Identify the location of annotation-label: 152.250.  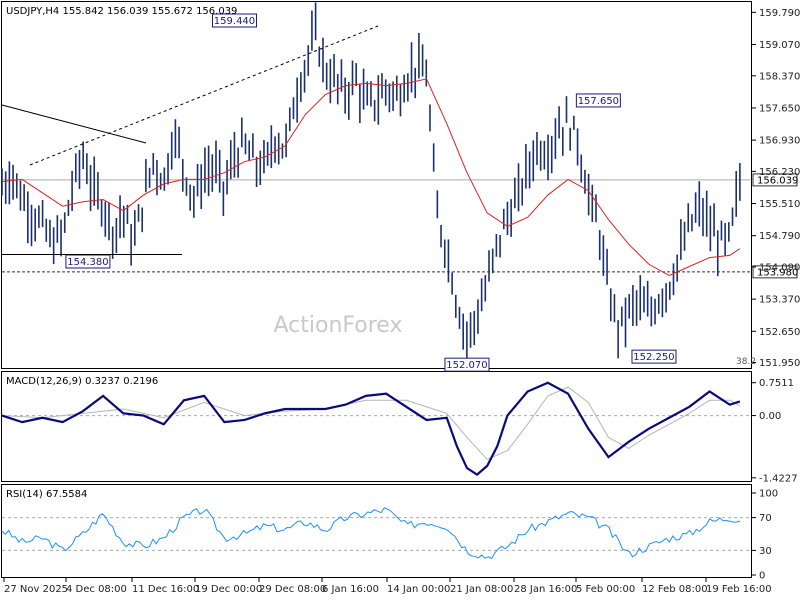
(653, 357).